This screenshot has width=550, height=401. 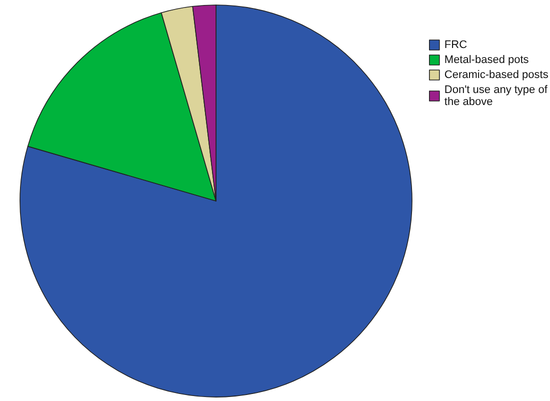 I want to click on legend-label: FRC, so click(x=456, y=45).